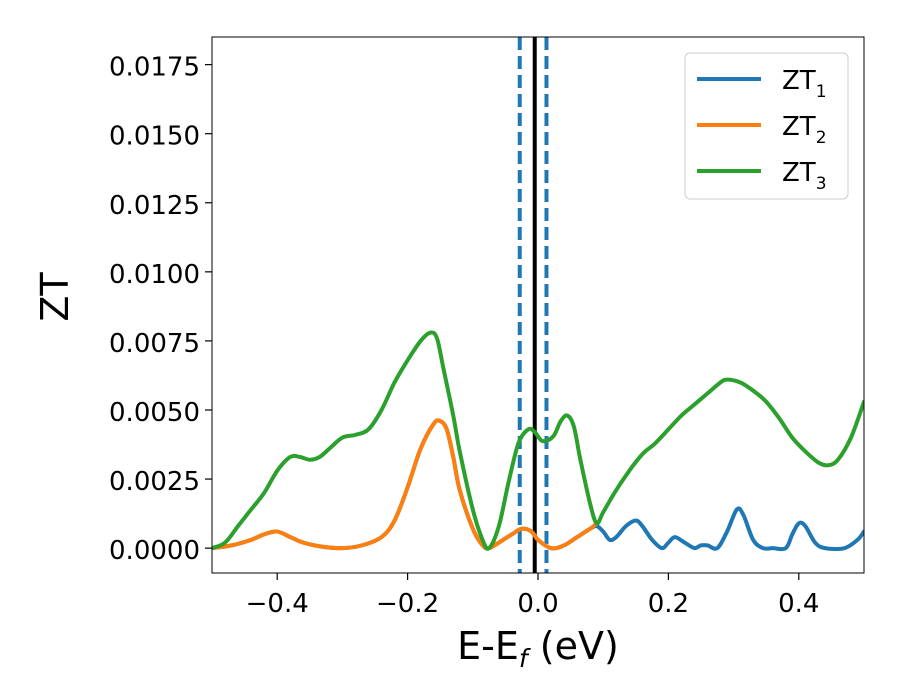  I want to click on y-tick-label: 0.0025, so click(154, 482).